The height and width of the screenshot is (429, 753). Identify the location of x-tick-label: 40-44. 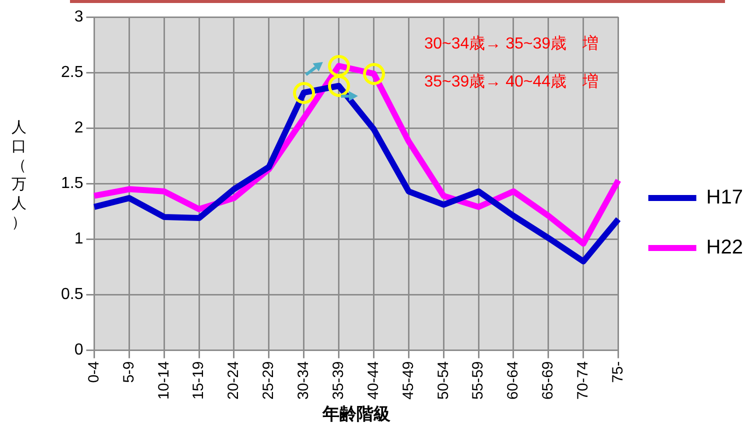
(373, 380).